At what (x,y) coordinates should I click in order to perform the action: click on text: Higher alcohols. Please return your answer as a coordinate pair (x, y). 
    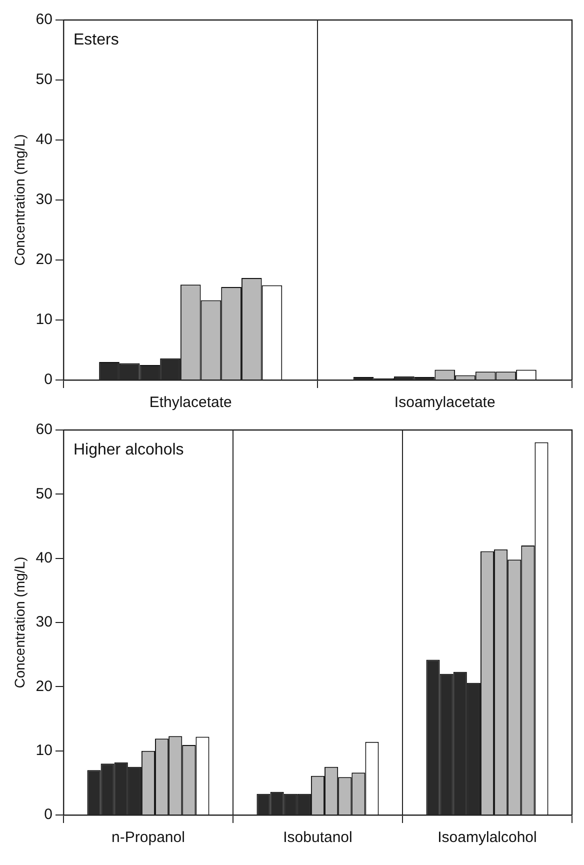
    Looking at the image, I should click on (128, 449).